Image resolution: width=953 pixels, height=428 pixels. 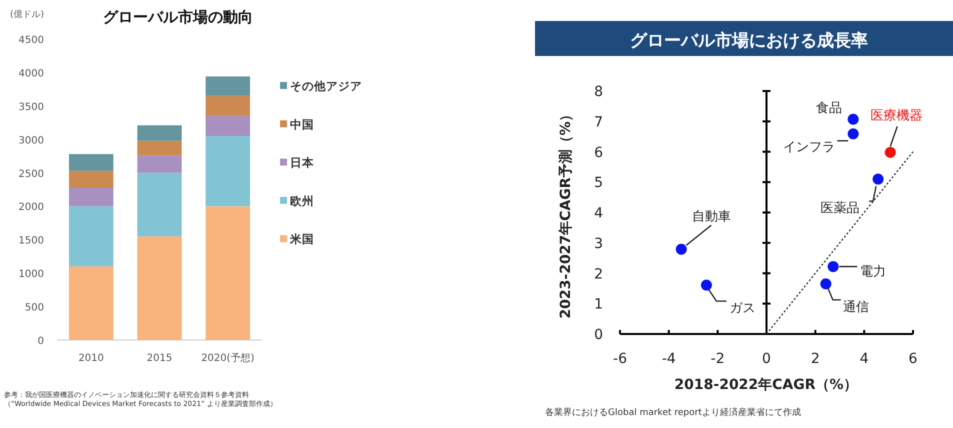 What do you see at coordinates (159, 358) in the screenshot?
I see `x-tick-label: 2015` at bounding box center [159, 358].